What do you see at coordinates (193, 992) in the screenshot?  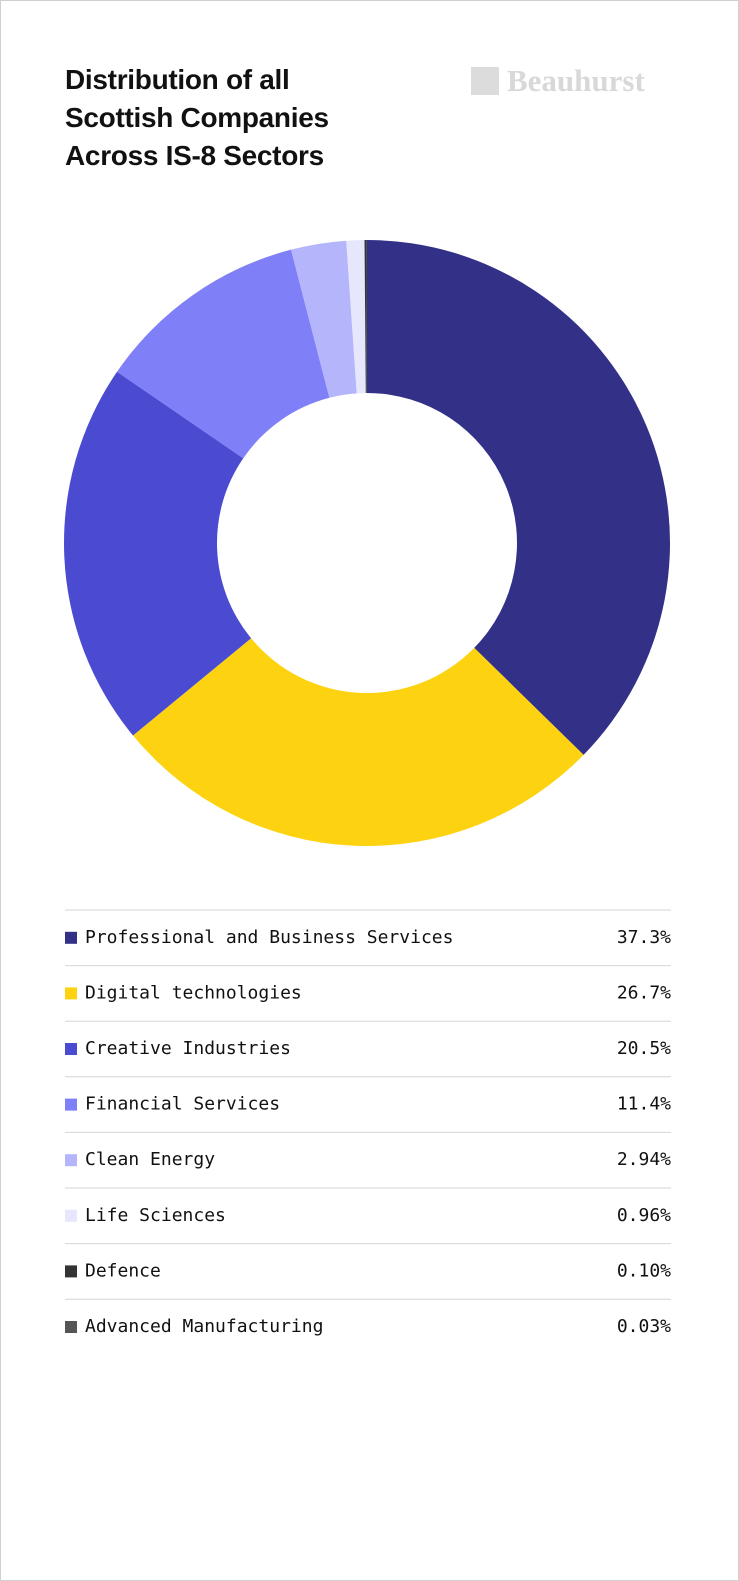 I see `legend-label: Digital technologies` at bounding box center [193, 992].